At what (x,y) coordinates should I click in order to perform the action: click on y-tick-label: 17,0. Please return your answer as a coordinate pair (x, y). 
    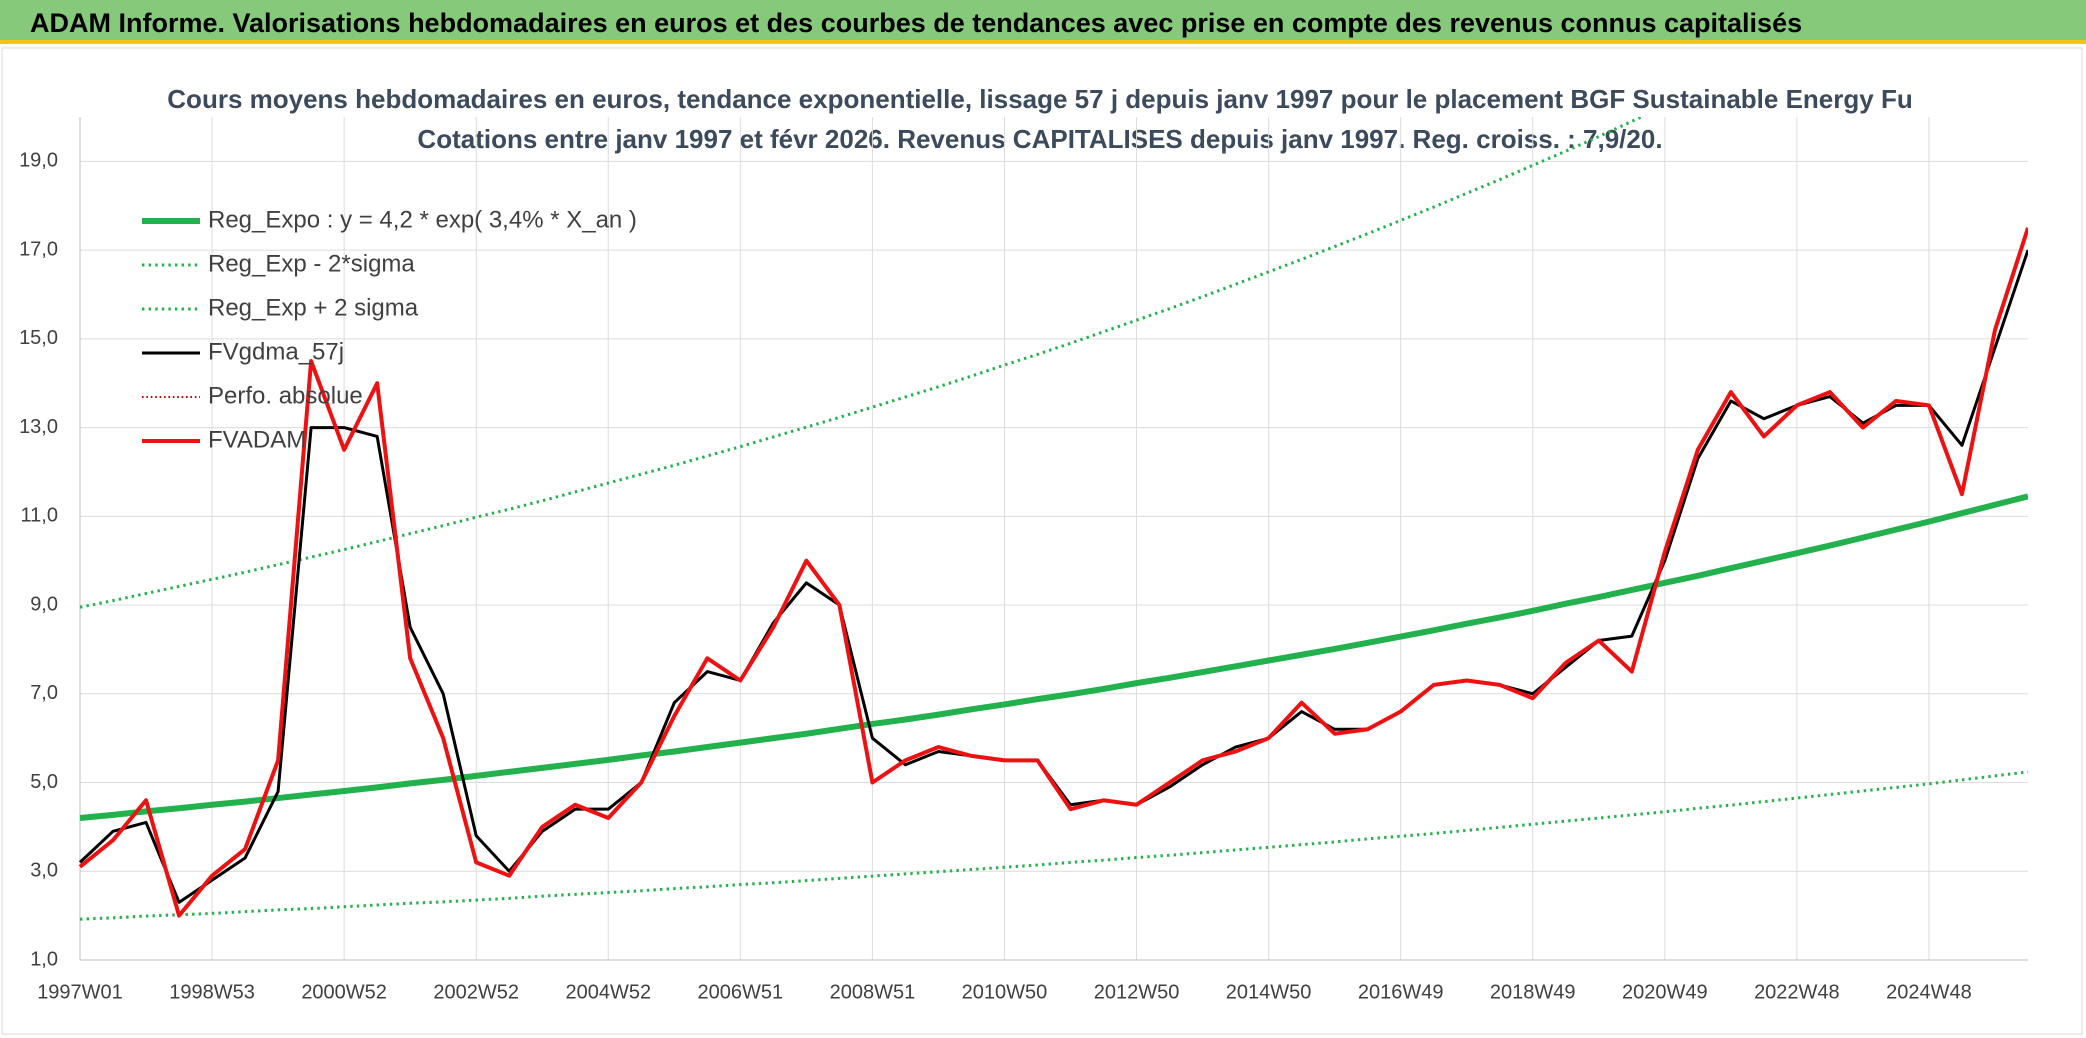
    Looking at the image, I should click on (38, 249).